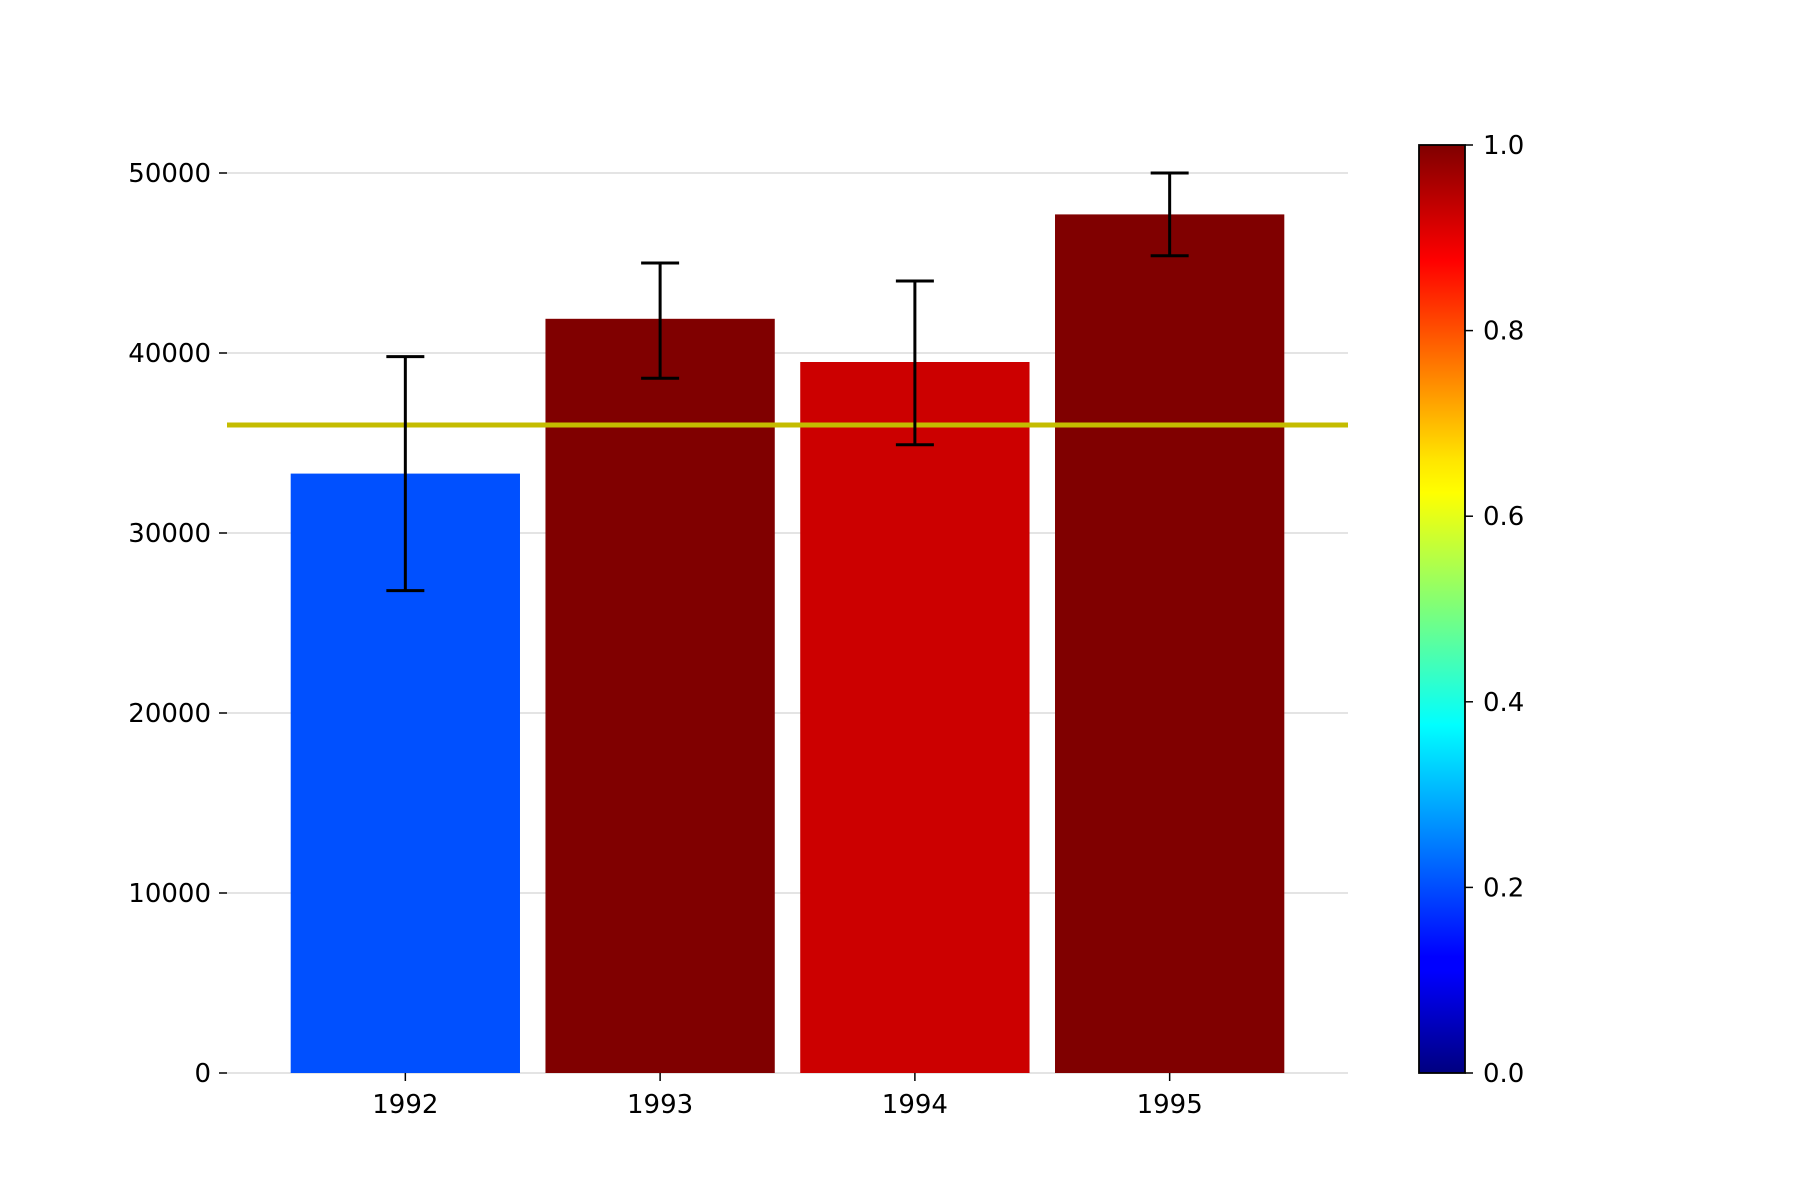 Image resolution: width=1800 pixels, height=1200 pixels. What do you see at coordinates (1471, 610) in the screenshot?
I see `colorbar: 0.0 0.2 0.4 0.6 0.8 1.0` at bounding box center [1471, 610].